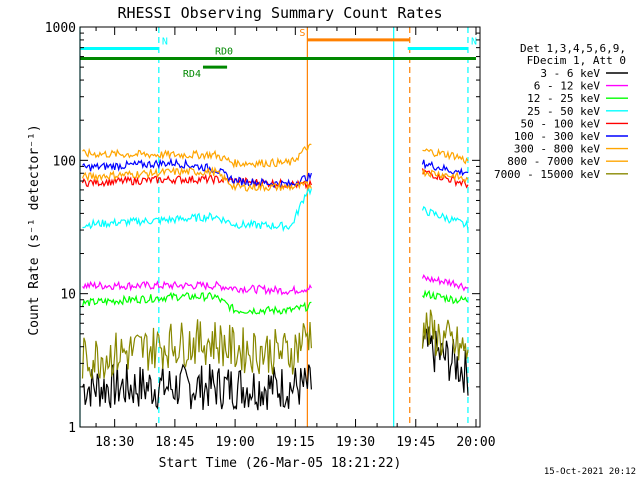 The height and width of the screenshot is (480, 640). What do you see at coordinates (68, 295) in the screenshot?
I see `y-tick-label: 10` at bounding box center [68, 295].